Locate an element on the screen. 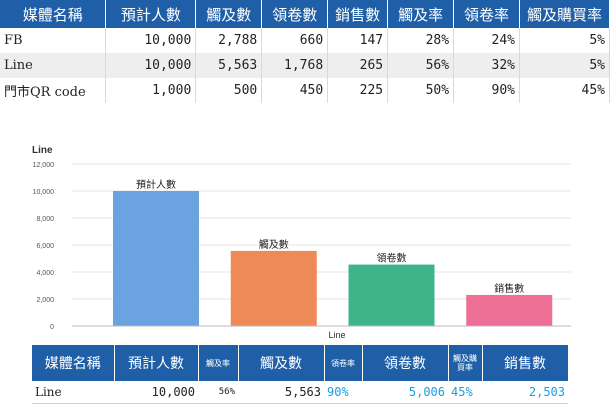 This screenshot has width=610, height=407. bt-cell-reach-rate: 56% is located at coordinates (218, 392).